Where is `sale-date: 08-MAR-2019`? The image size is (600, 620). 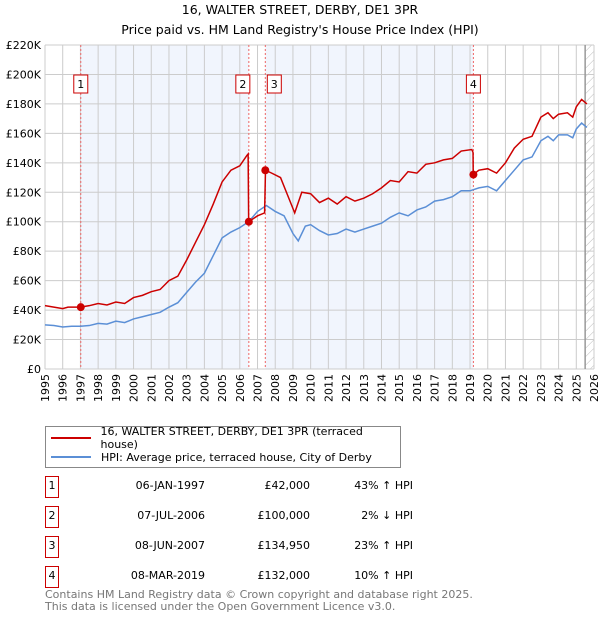
sale-date: 08-MAR-2019 is located at coordinates (167, 575).